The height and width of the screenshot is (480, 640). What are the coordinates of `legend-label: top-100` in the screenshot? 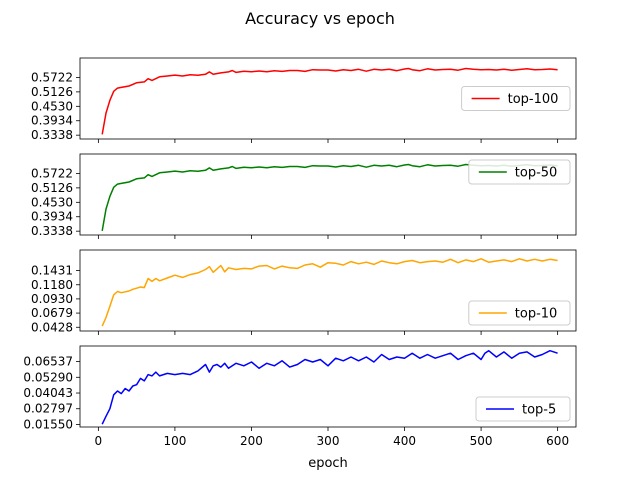 It's located at (533, 99).